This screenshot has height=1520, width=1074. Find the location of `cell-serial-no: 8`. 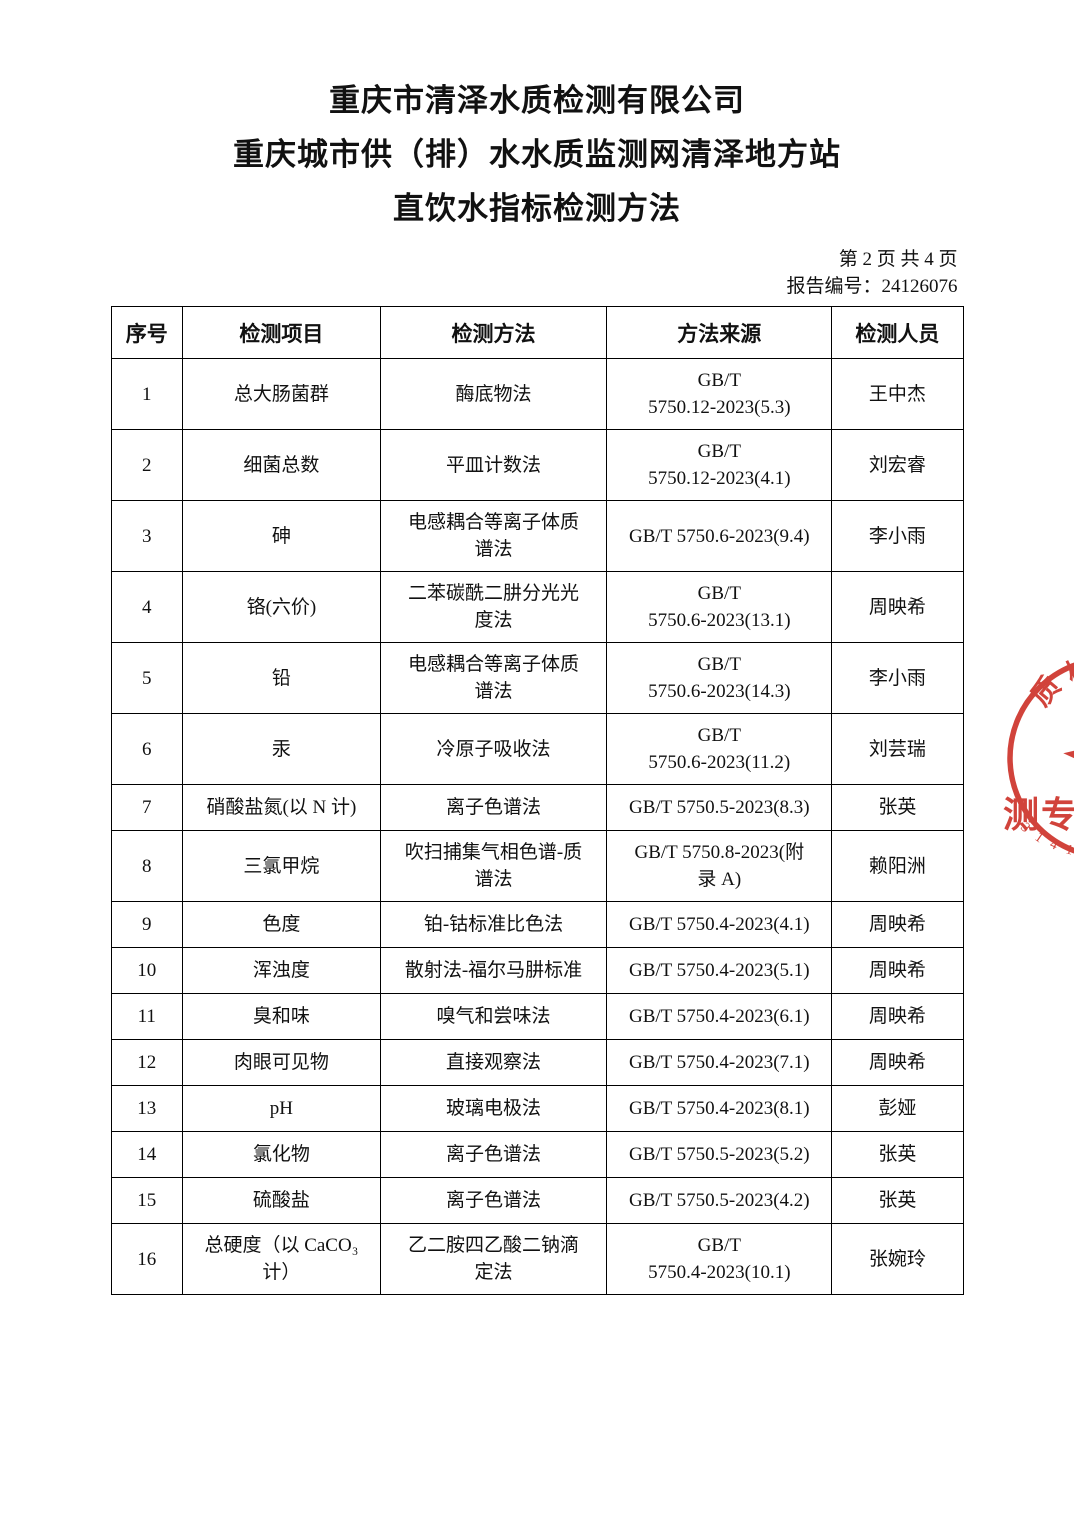

cell-serial-no: 8 is located at coordinates (147, 866).